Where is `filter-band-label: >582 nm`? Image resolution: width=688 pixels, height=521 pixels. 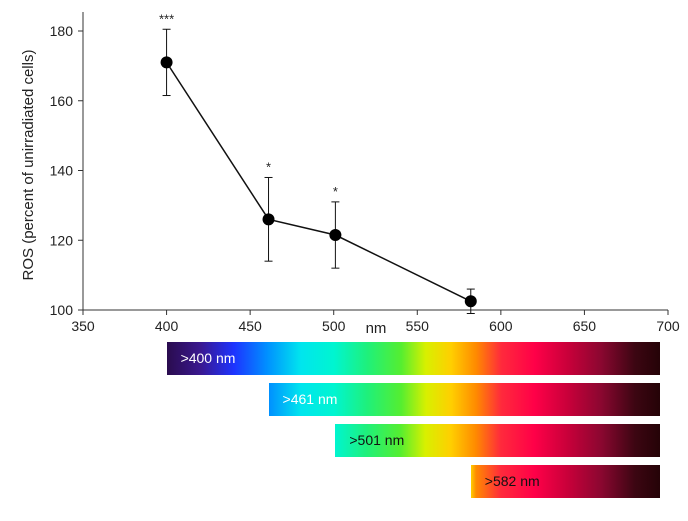 filter-band-label: >582 nm is located at coordinates (512, 481).